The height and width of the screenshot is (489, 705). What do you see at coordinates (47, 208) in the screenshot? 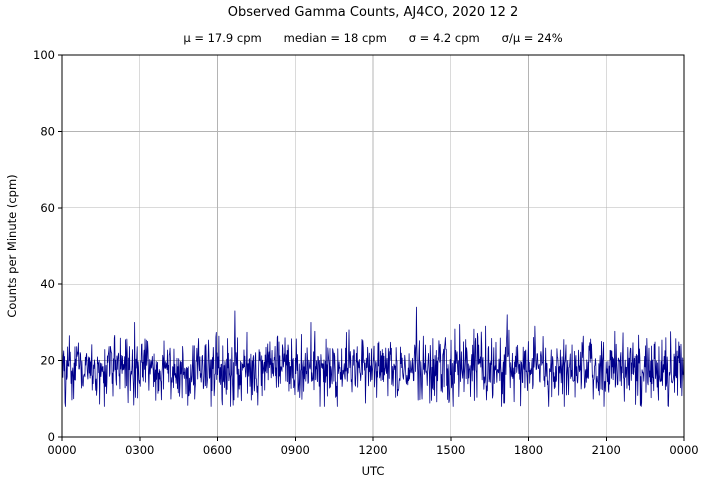
I see `y-tick-label: 60` at bounding box center [47, 208].